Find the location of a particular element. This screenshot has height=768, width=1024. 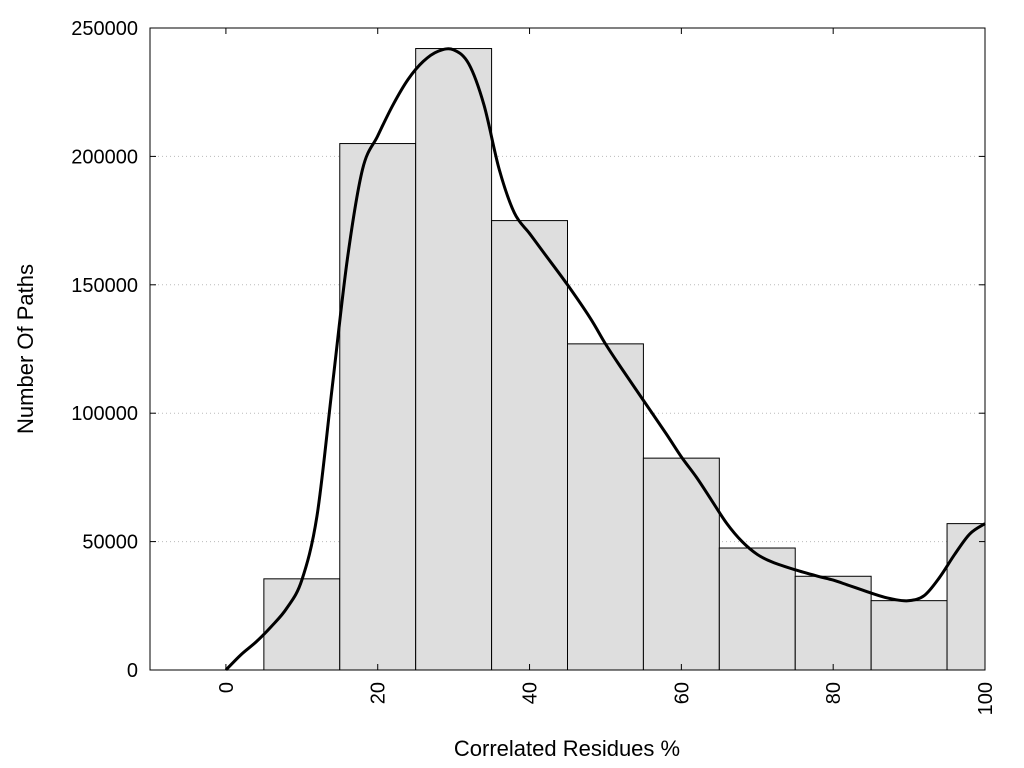

y-axis-title: Number Of Paths is located at coordinates (25, 349).